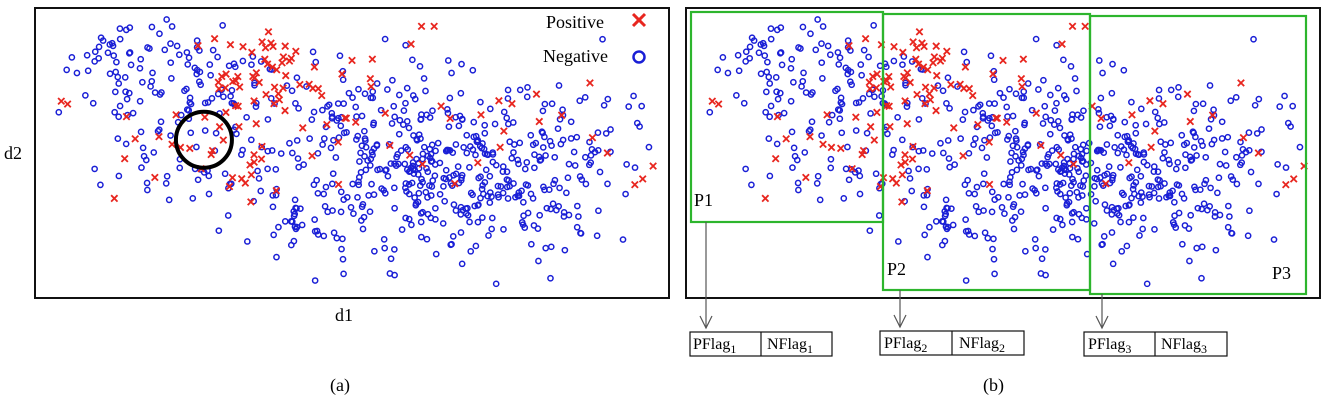 Image resolution: width=1328 pixels, height=400 pixels. What do you see at coordinates (787, 117) in the screenshot?
I see `partition-p1-box` at bounding box center [787, 117].